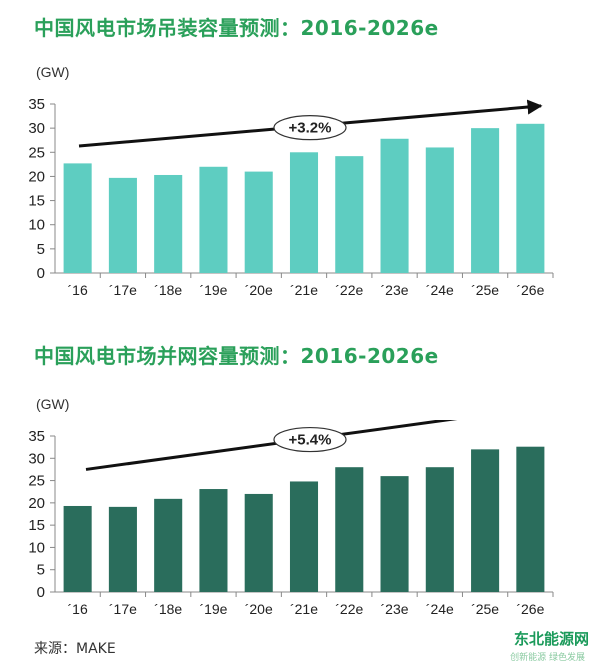 The height and width of the screenshot is (663, 599). I want to click on chart-title-grid-connection: 中国风电市场并网容量预测：2016-2026e, so click(236, 356).